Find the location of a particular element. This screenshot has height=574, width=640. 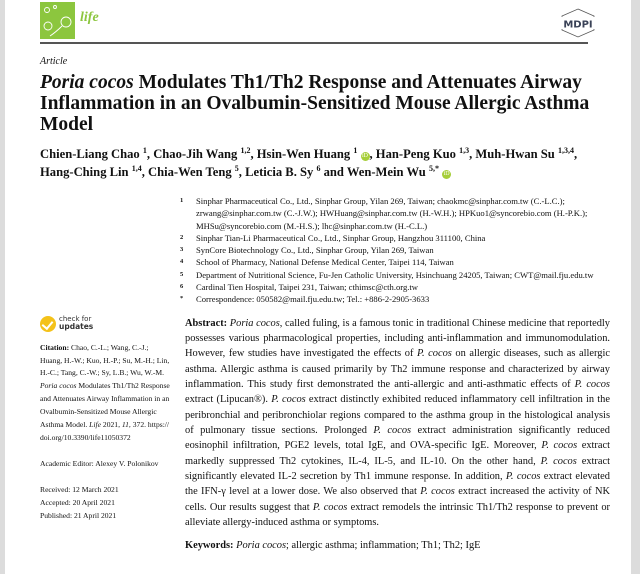

author-name: Muh-Hwan Su is located at coordinates (515, 154).